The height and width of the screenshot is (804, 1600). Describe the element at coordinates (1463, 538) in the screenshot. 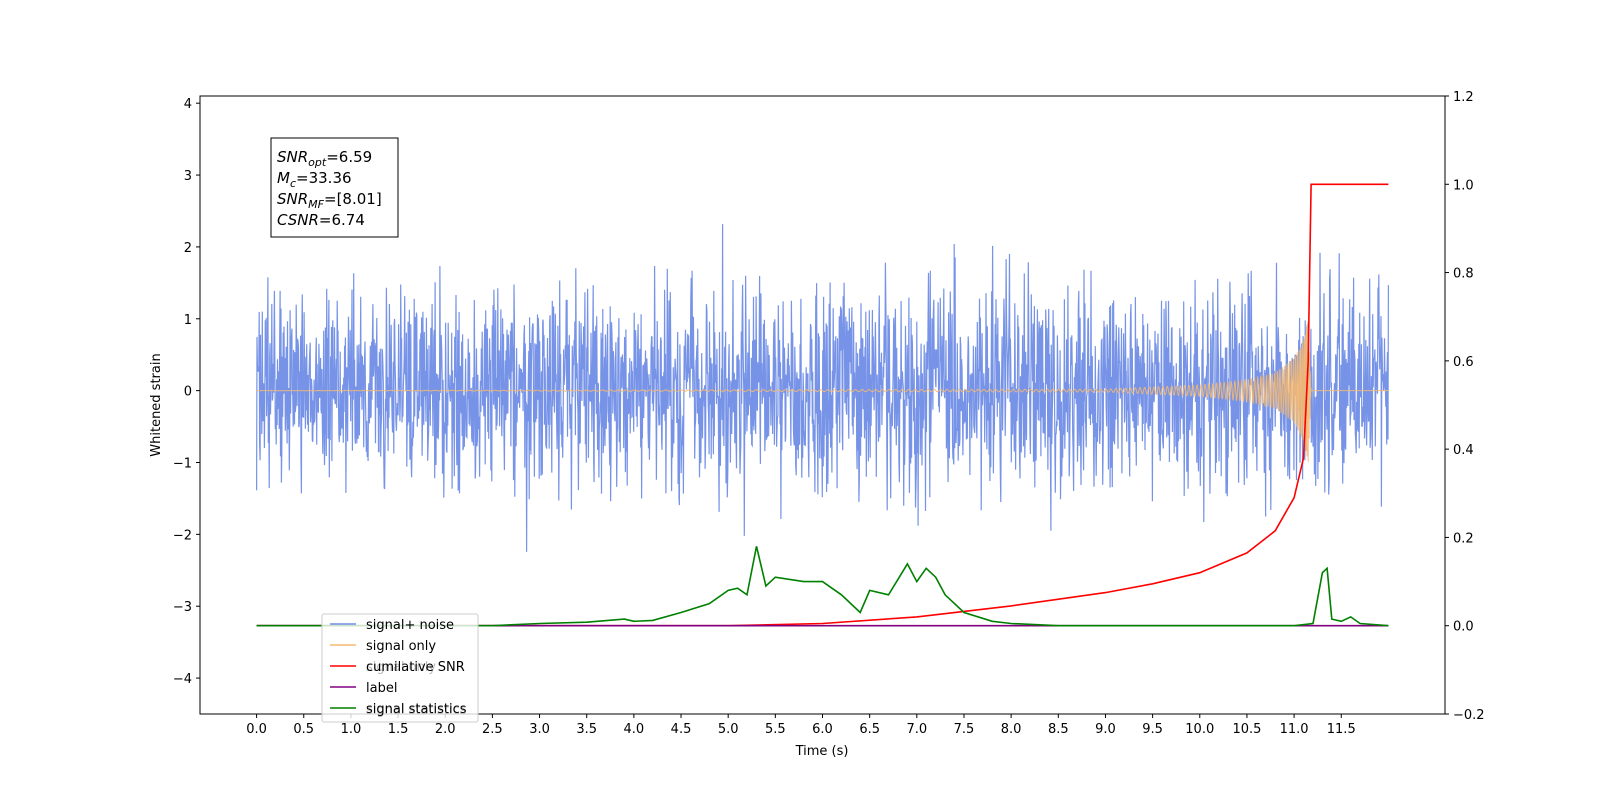

I see `y2-tick-label: 0.2` at that location.